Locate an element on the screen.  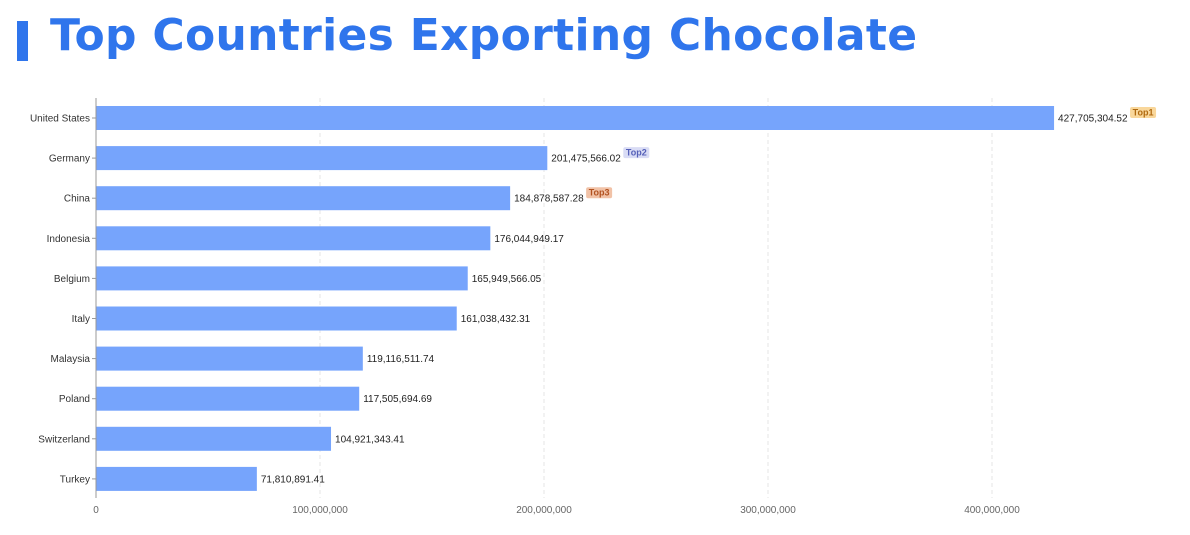
category-label: Malaysia is located at coordinates (71, 359).